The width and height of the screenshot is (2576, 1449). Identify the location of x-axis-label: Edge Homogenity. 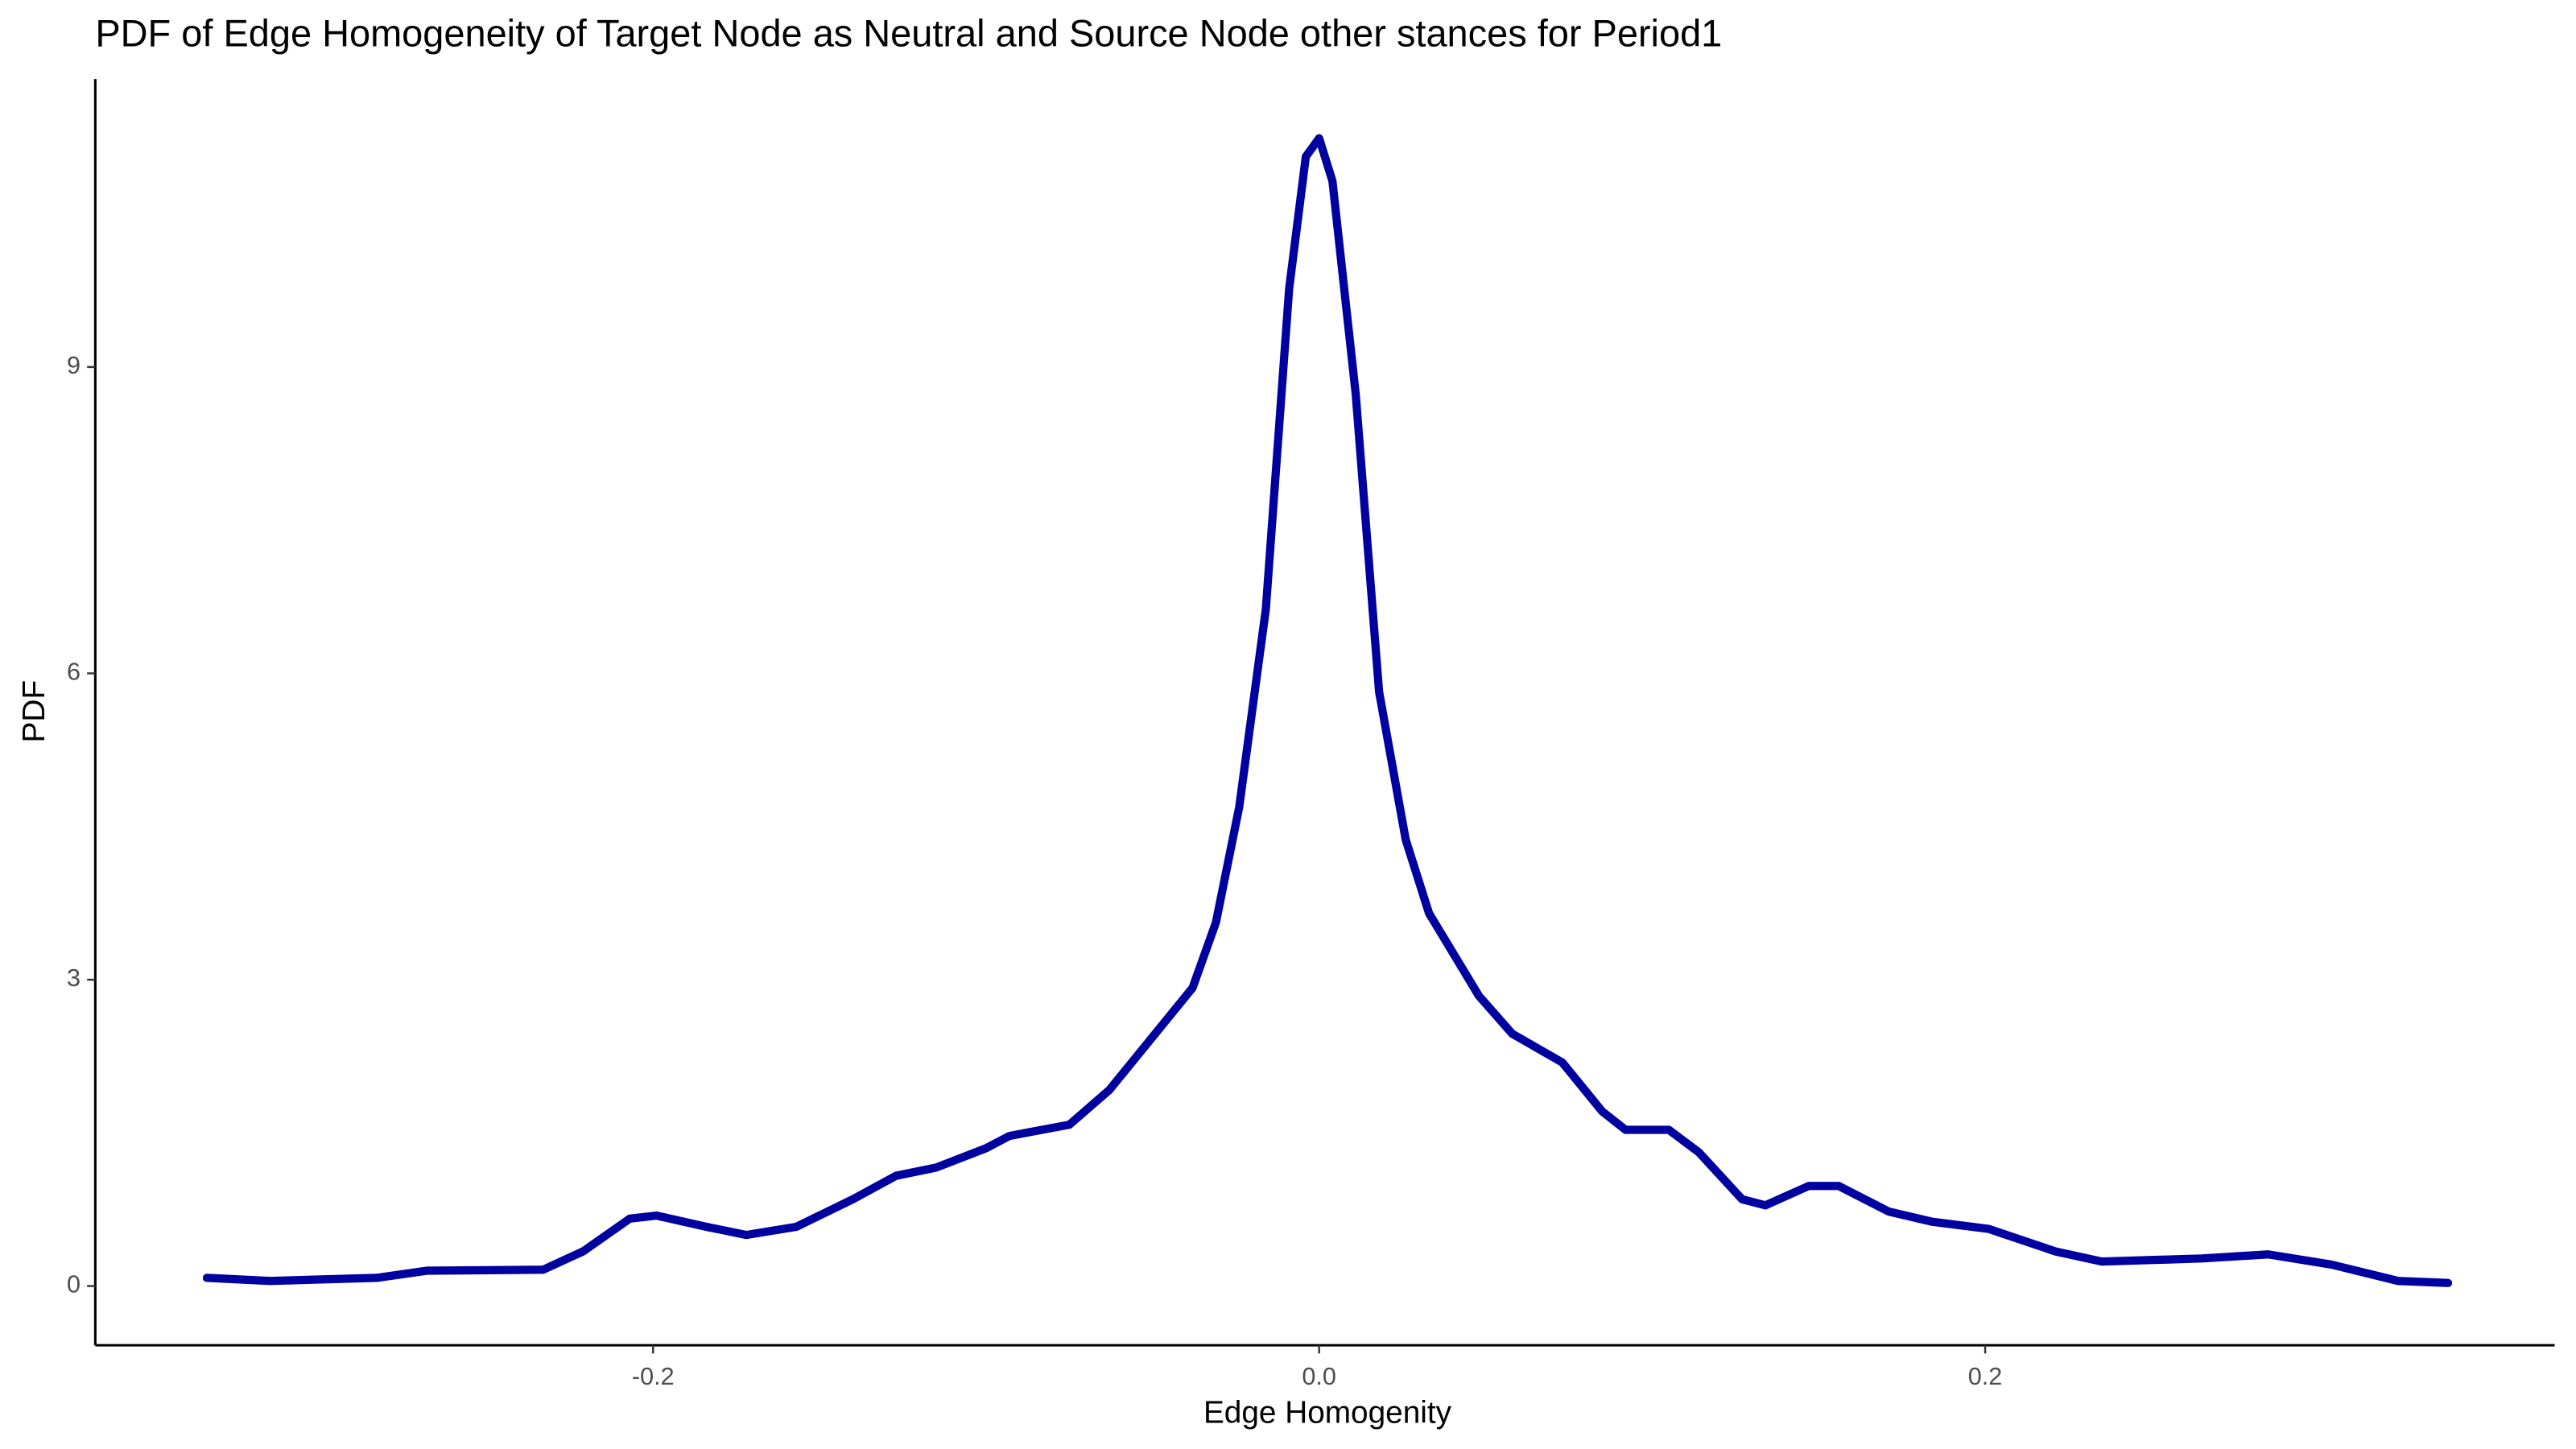
(1327, 1412).